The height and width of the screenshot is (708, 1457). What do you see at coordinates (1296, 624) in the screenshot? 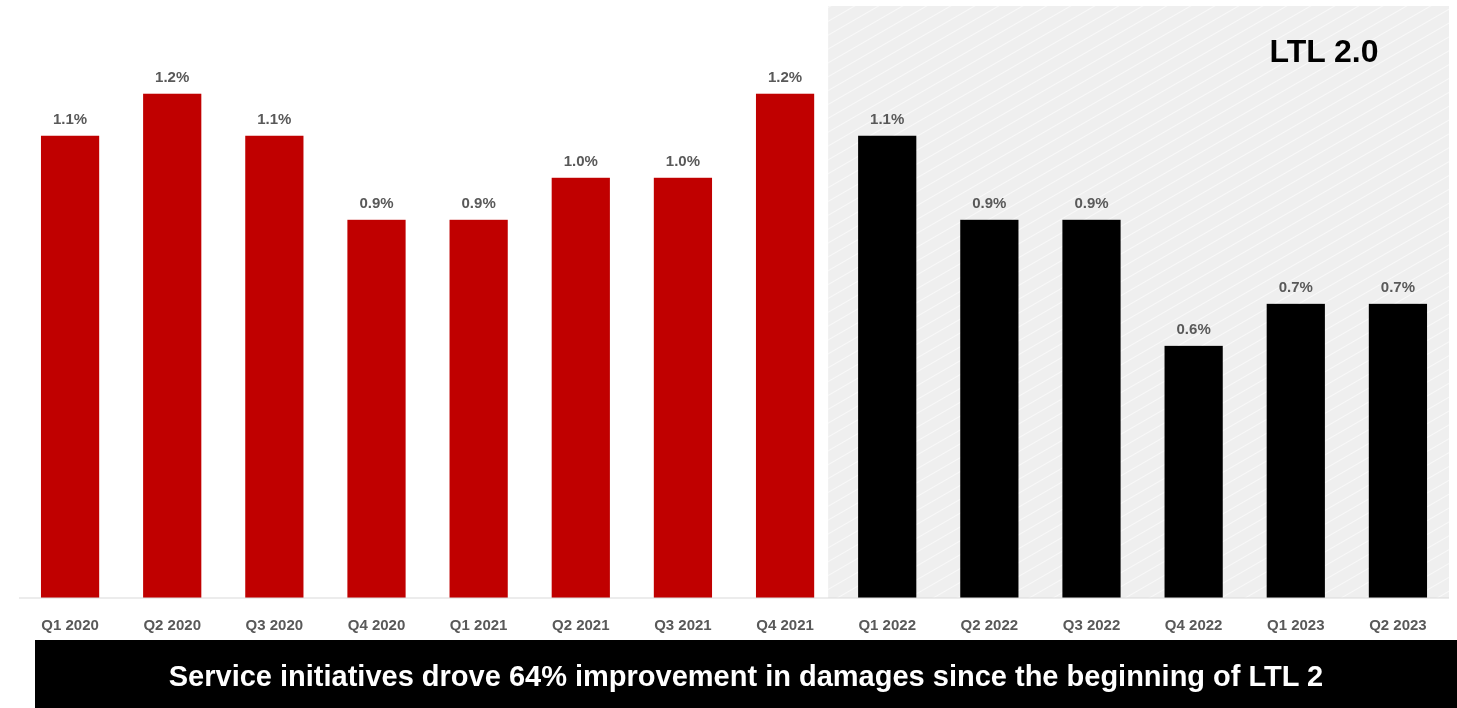
I see `x-tick-label: Q1 2023` at bounding box center [1296, 624].